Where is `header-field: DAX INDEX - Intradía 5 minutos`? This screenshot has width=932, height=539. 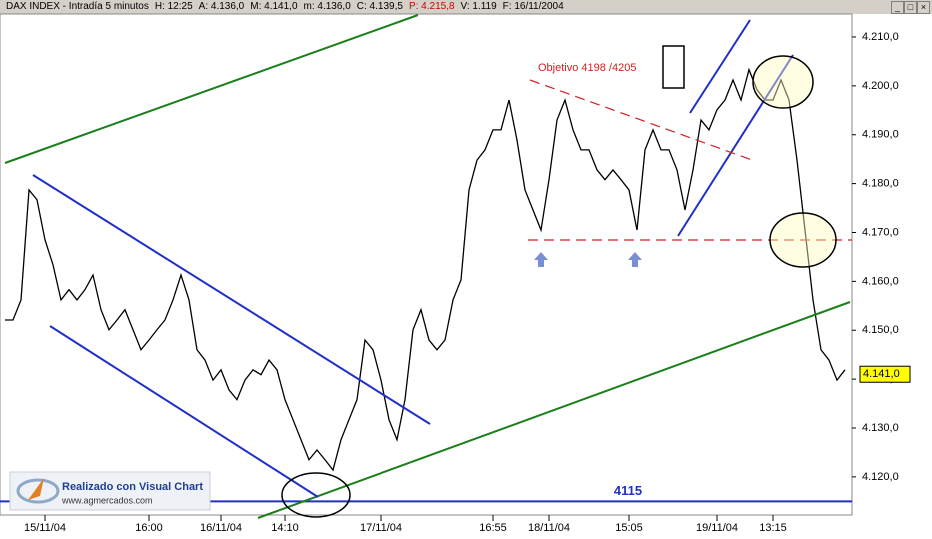
header-field: DAX INDEX - Intradía 5 minutos is located at coordinates (77, 6).